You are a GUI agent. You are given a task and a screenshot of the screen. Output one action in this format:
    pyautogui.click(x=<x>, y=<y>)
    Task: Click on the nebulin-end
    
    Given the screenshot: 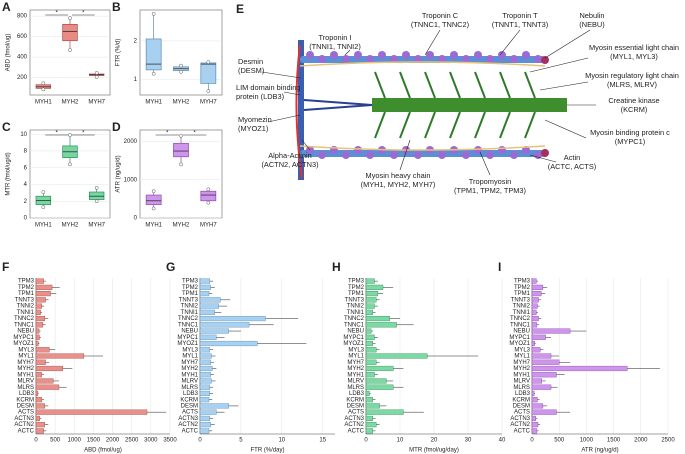 What is the action you would take?
    pyautogui.click(x=545, y=153)
    